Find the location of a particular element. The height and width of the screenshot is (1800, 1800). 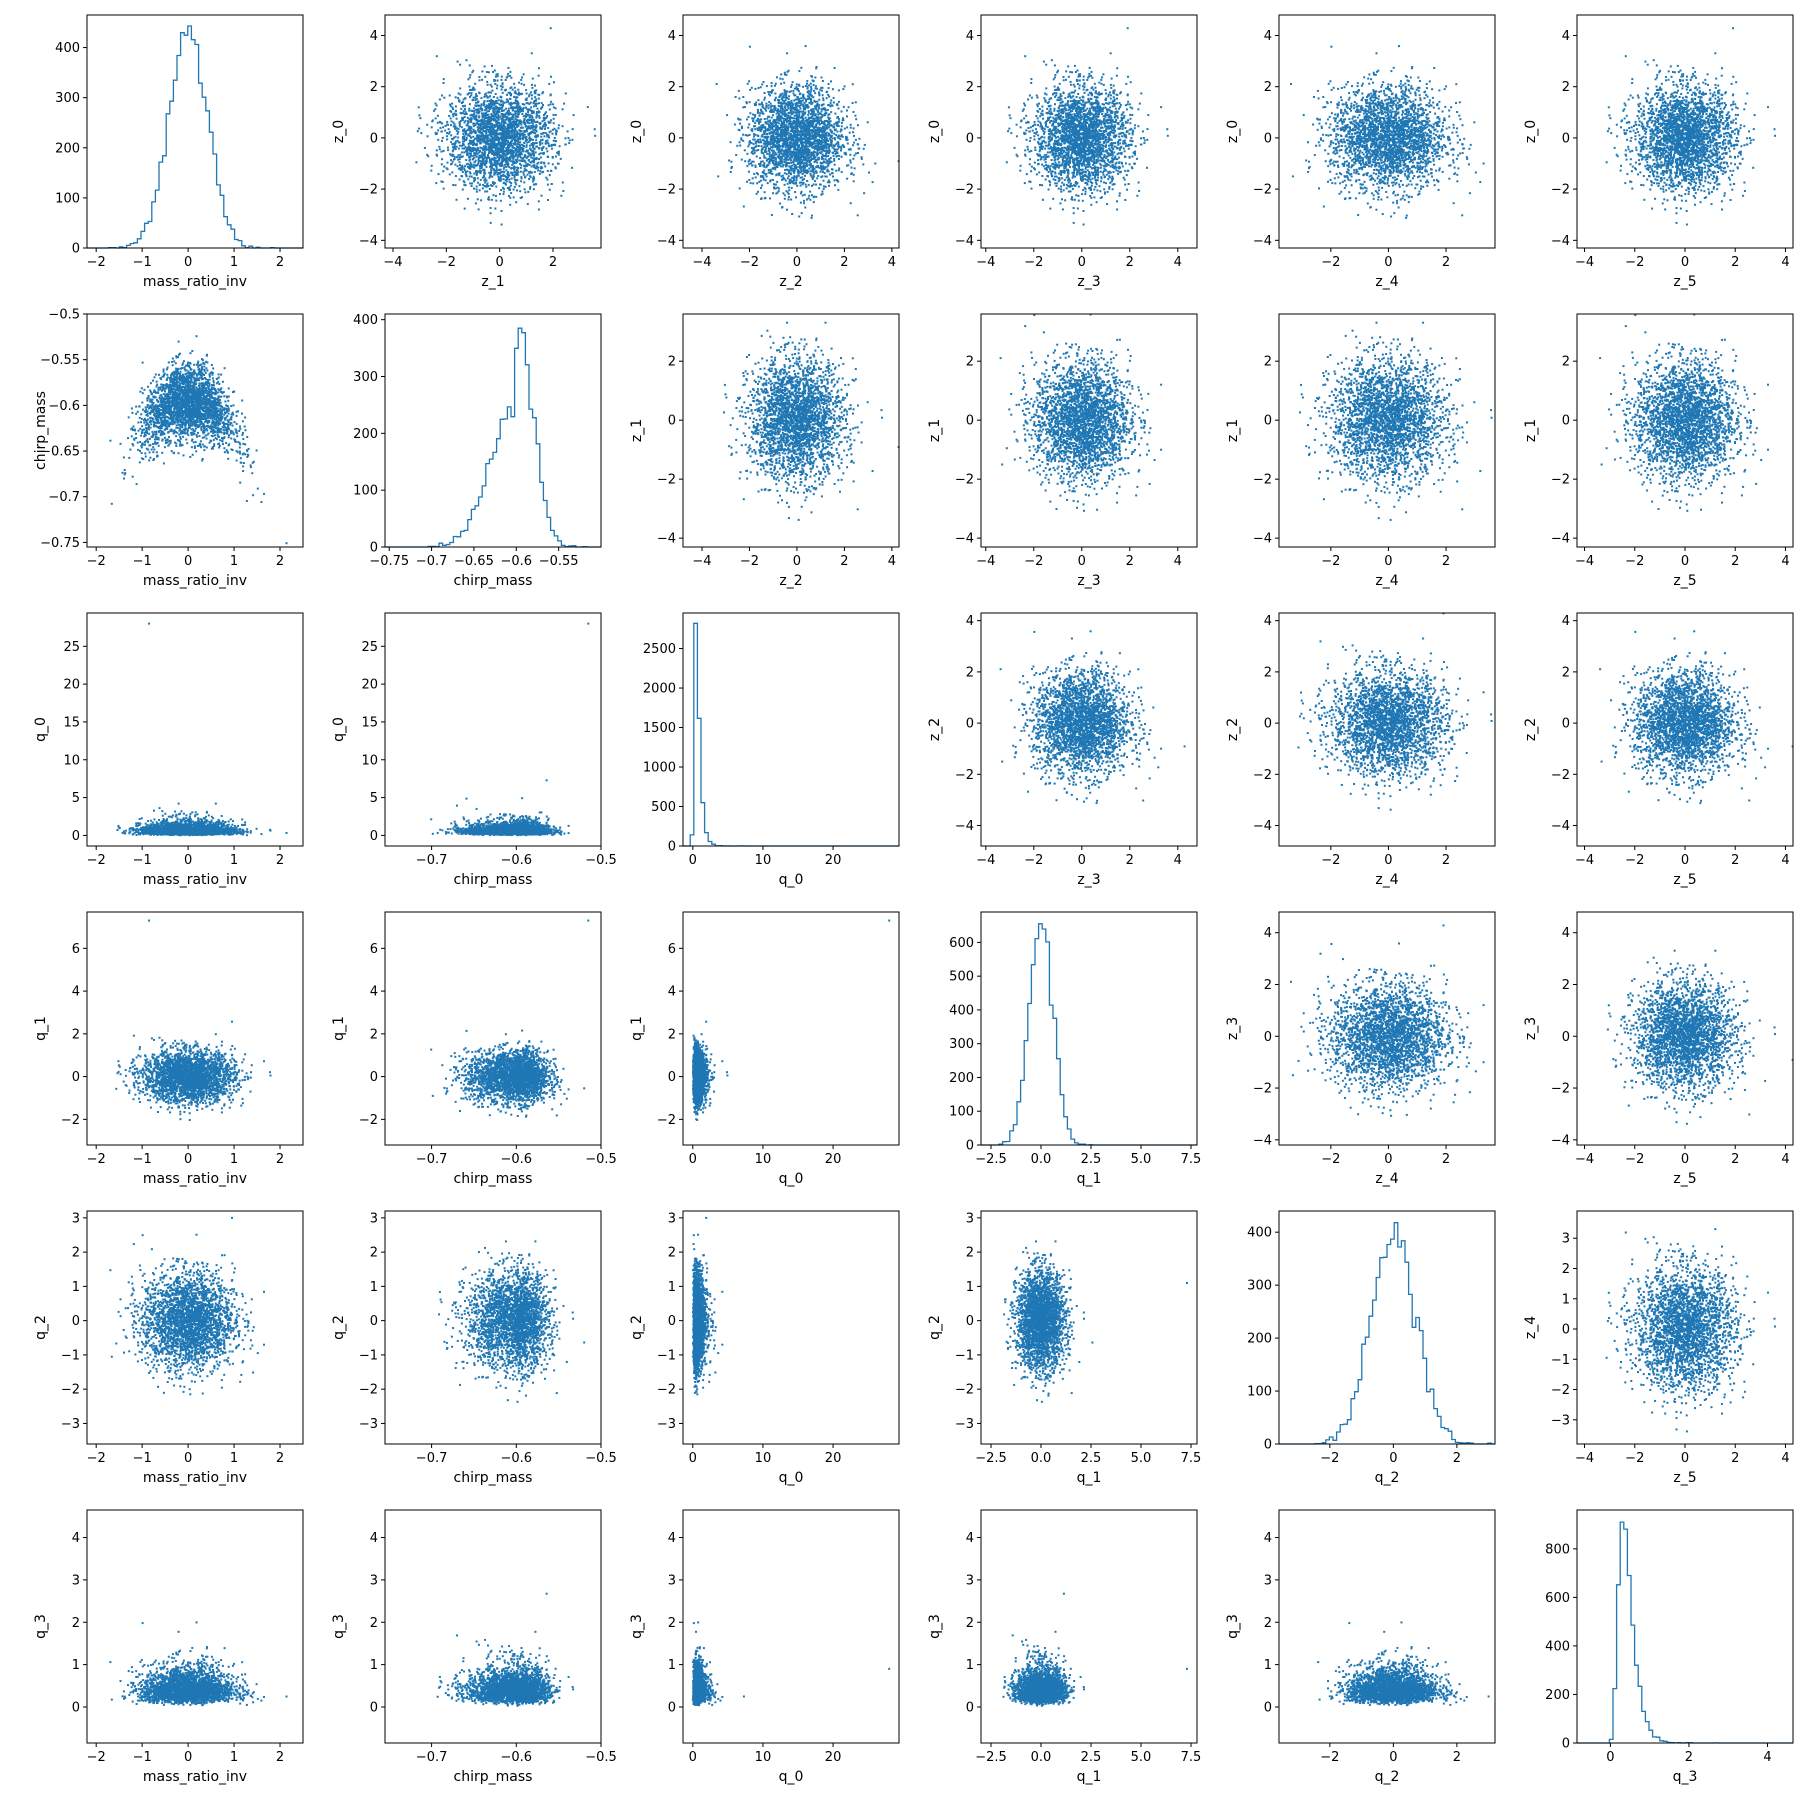

y-tick-label: 300 is located at coordinates (67, 98).